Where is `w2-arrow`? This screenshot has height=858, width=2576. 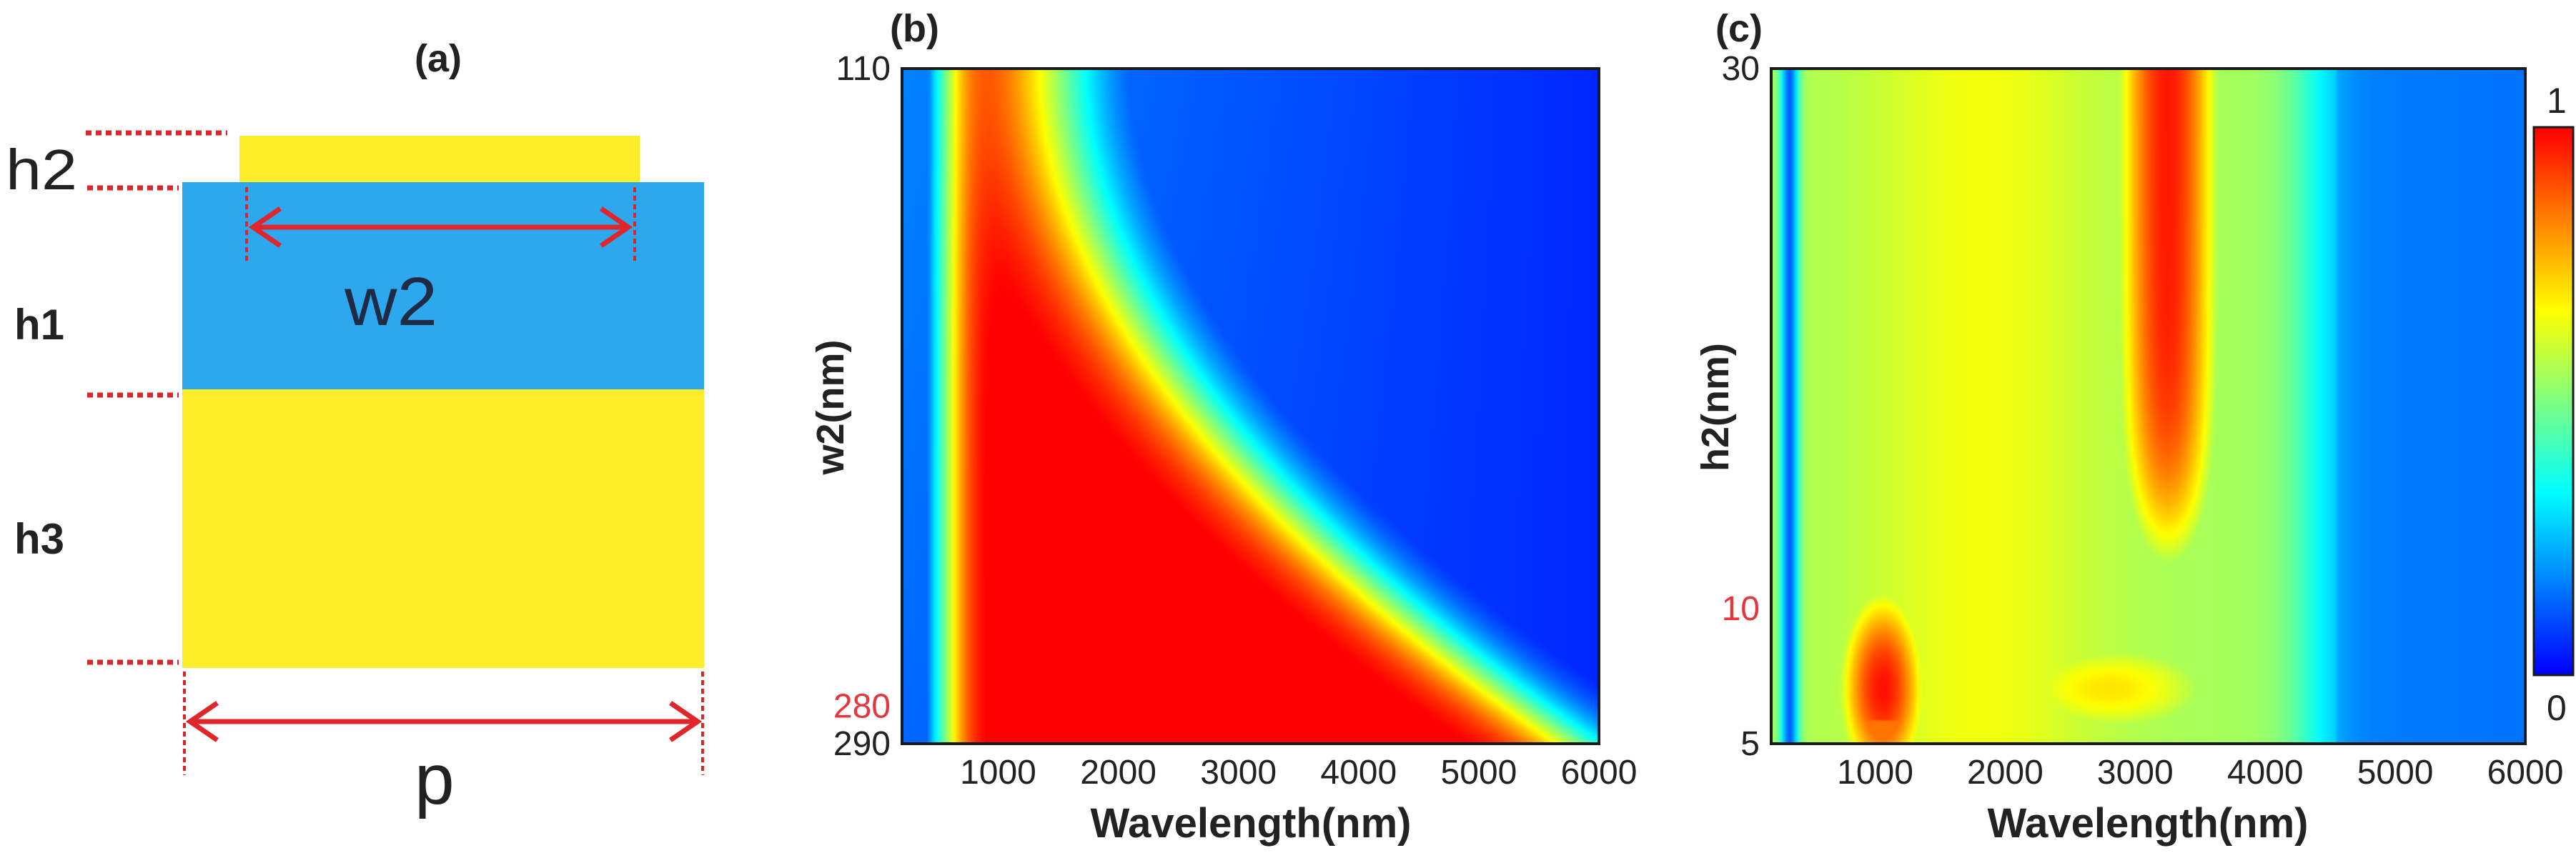 w2-arrow is located at coordinates (441, 227).